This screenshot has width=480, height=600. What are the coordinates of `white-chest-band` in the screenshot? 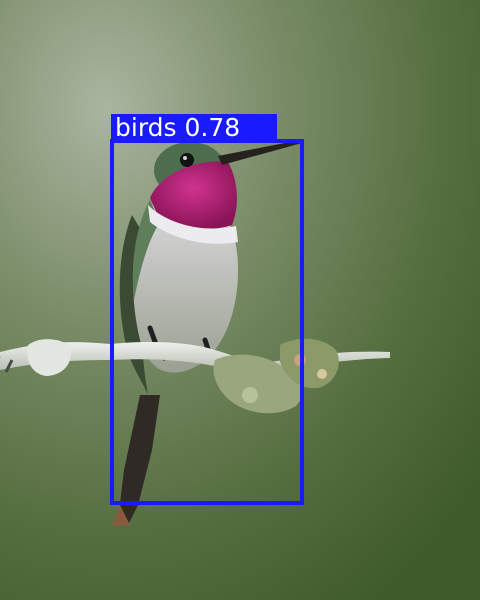 It's located at (193, 224).